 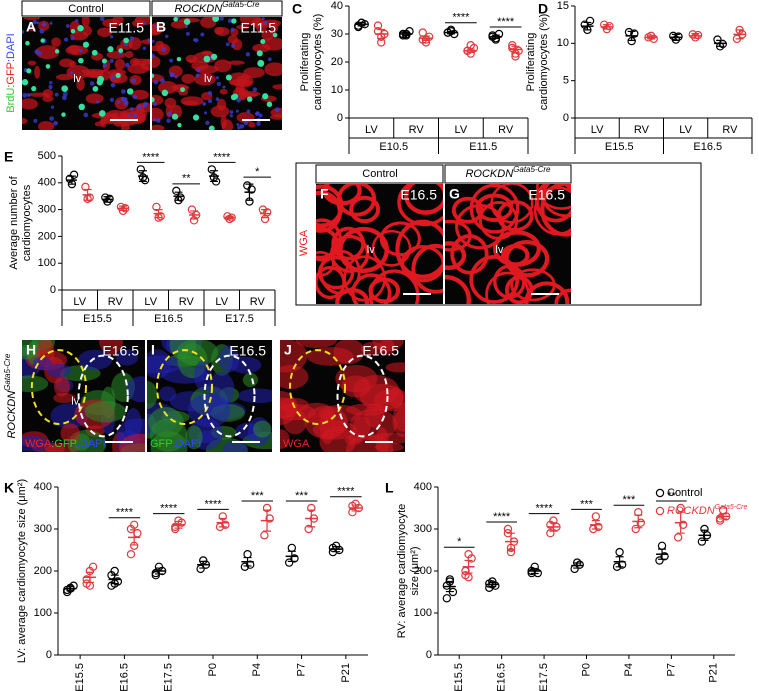 What do you see at coordinates (415, 570) in the screenshot?
I see `y-axis-label: size (μm²)` at bounding box center [415, 570].